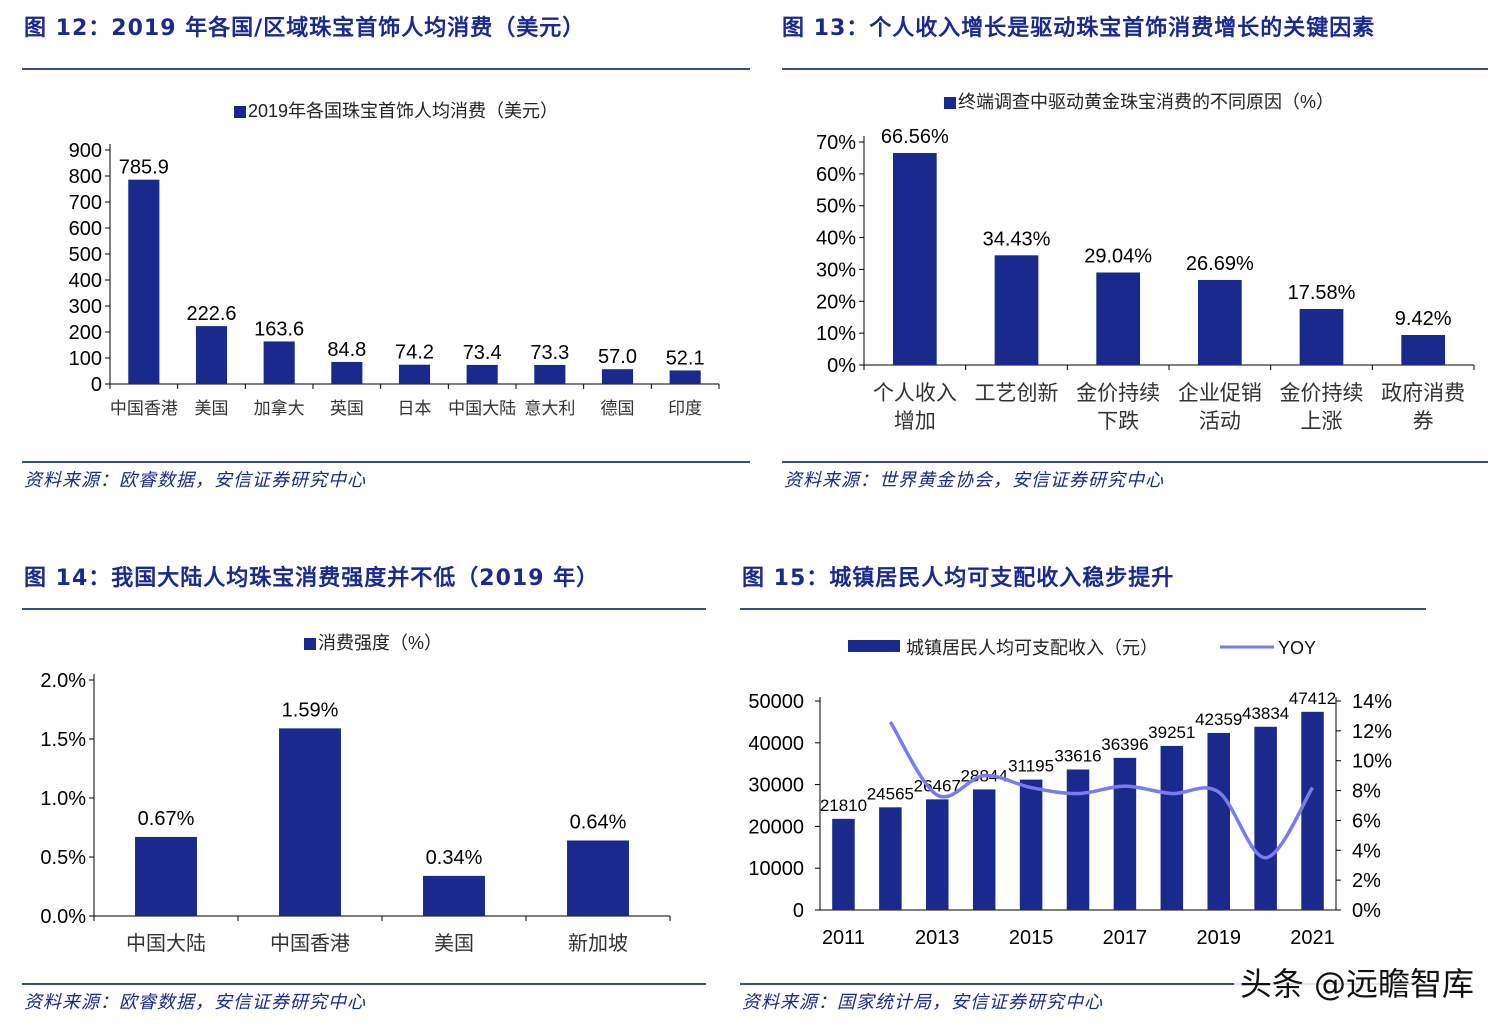 The height and width of the screenshot is (1031, 1510). I want to click on fig14-title: 图 14：我国大陆人均珠宝消费强度并不低（2019 年）, so click(312, 578).